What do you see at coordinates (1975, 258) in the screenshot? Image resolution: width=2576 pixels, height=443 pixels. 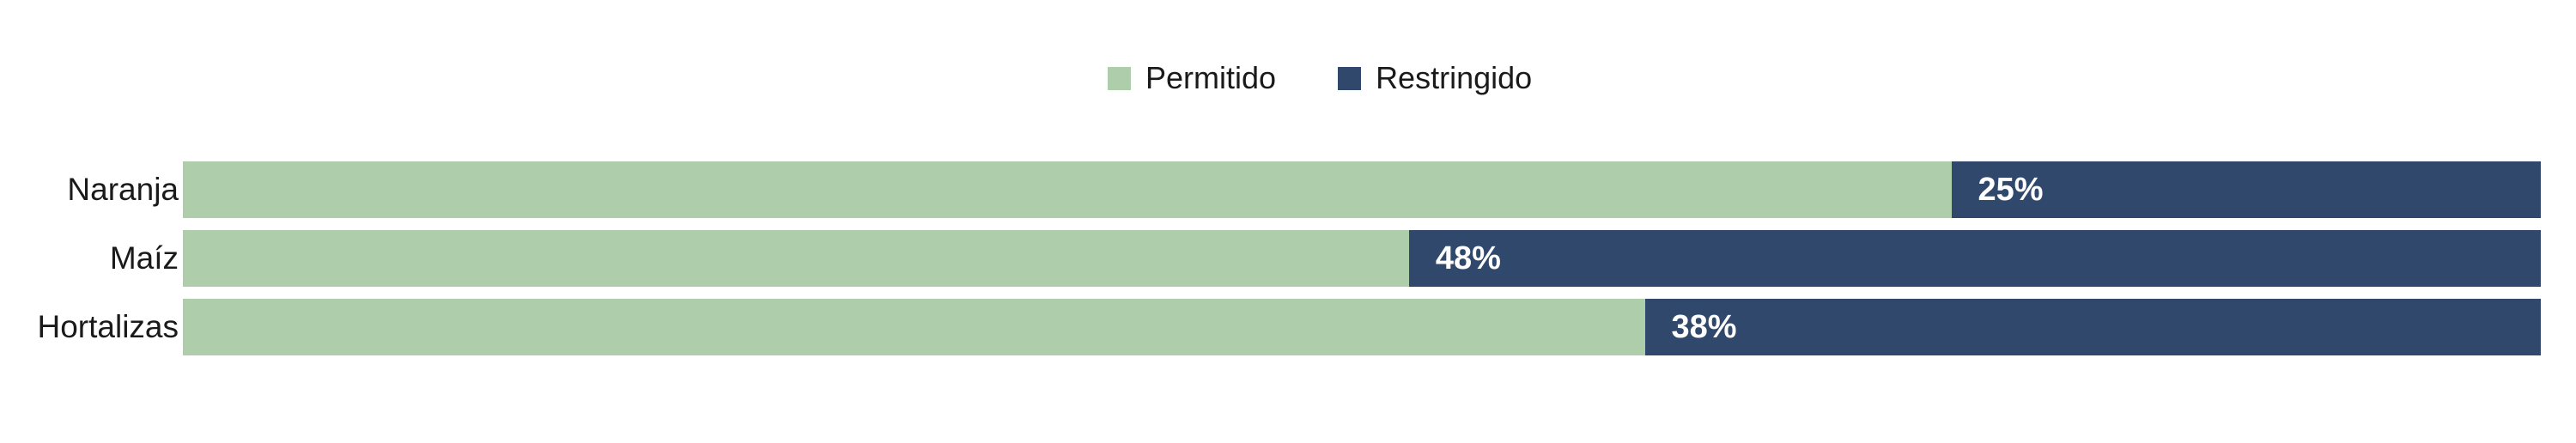 I see `segment-restringido: 48%` at bounding box center [1975, 258].